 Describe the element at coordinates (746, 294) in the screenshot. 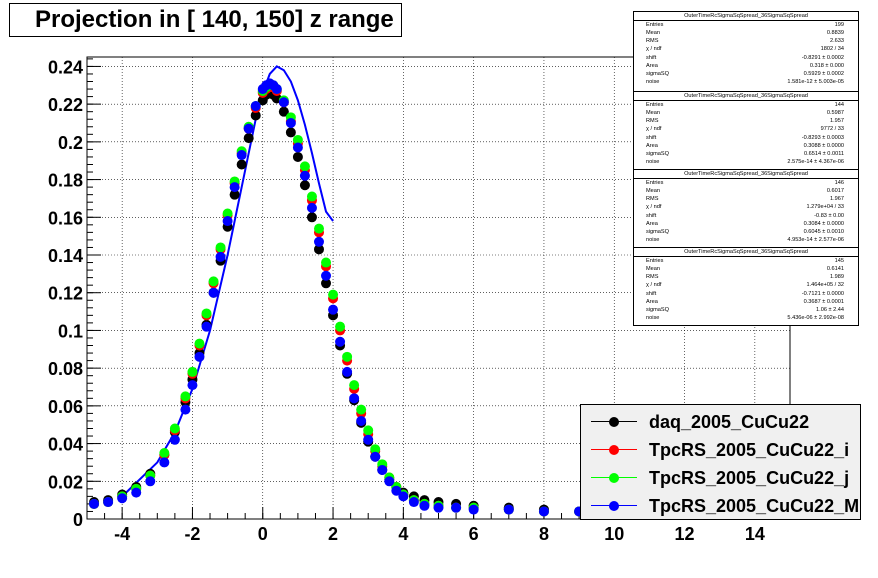

I see `stats-row: shift -0.7121 ± 0.0000` at that location.